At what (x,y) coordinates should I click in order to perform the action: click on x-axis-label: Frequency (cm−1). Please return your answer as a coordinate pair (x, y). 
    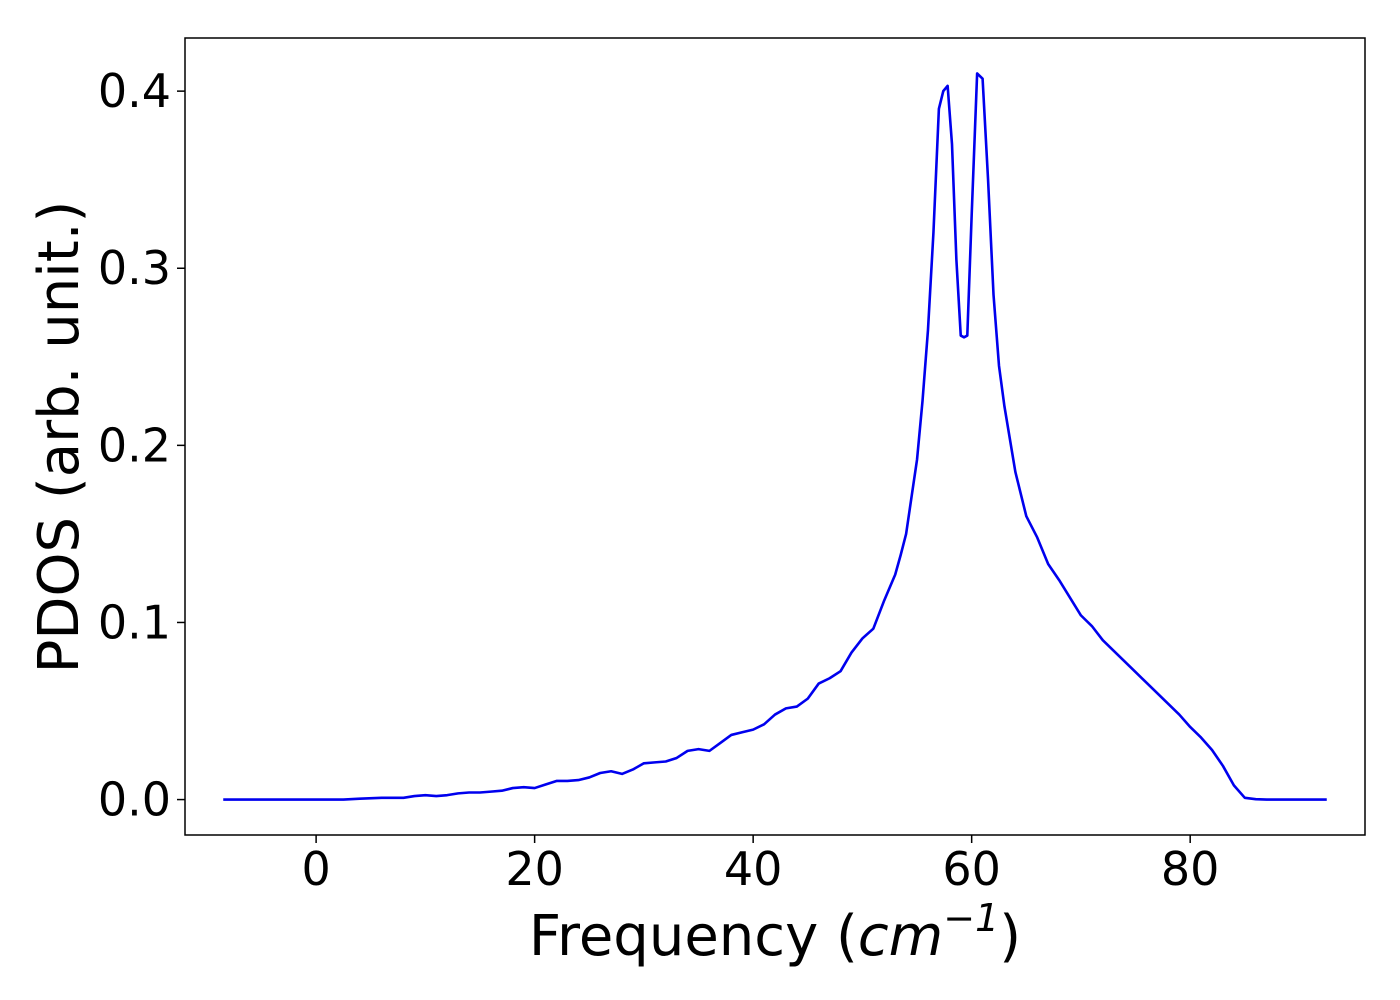
    Looking at the image, I should click on (775, 932).